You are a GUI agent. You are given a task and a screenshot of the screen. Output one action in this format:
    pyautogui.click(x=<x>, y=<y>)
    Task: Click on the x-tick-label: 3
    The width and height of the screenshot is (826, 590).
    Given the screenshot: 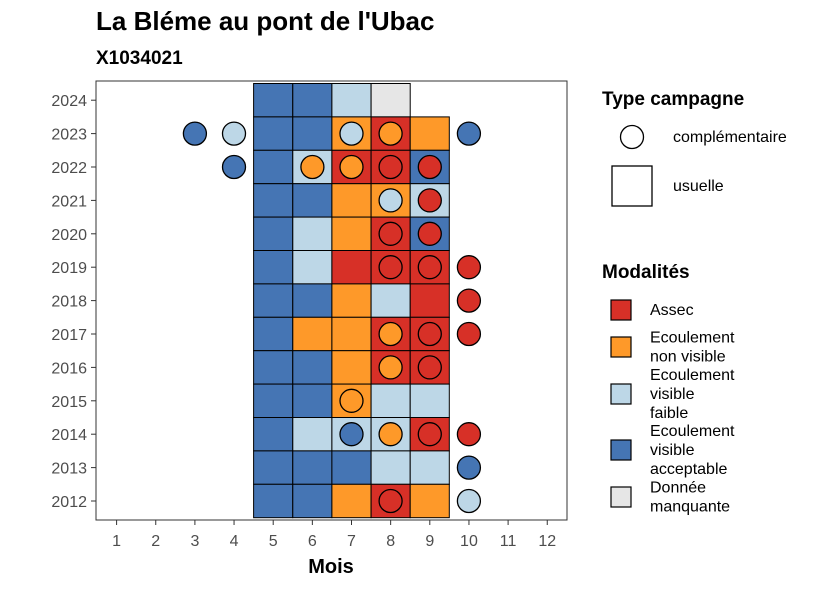 What is the action you would take?
    pyautogui.click(x=194, y=541)
    